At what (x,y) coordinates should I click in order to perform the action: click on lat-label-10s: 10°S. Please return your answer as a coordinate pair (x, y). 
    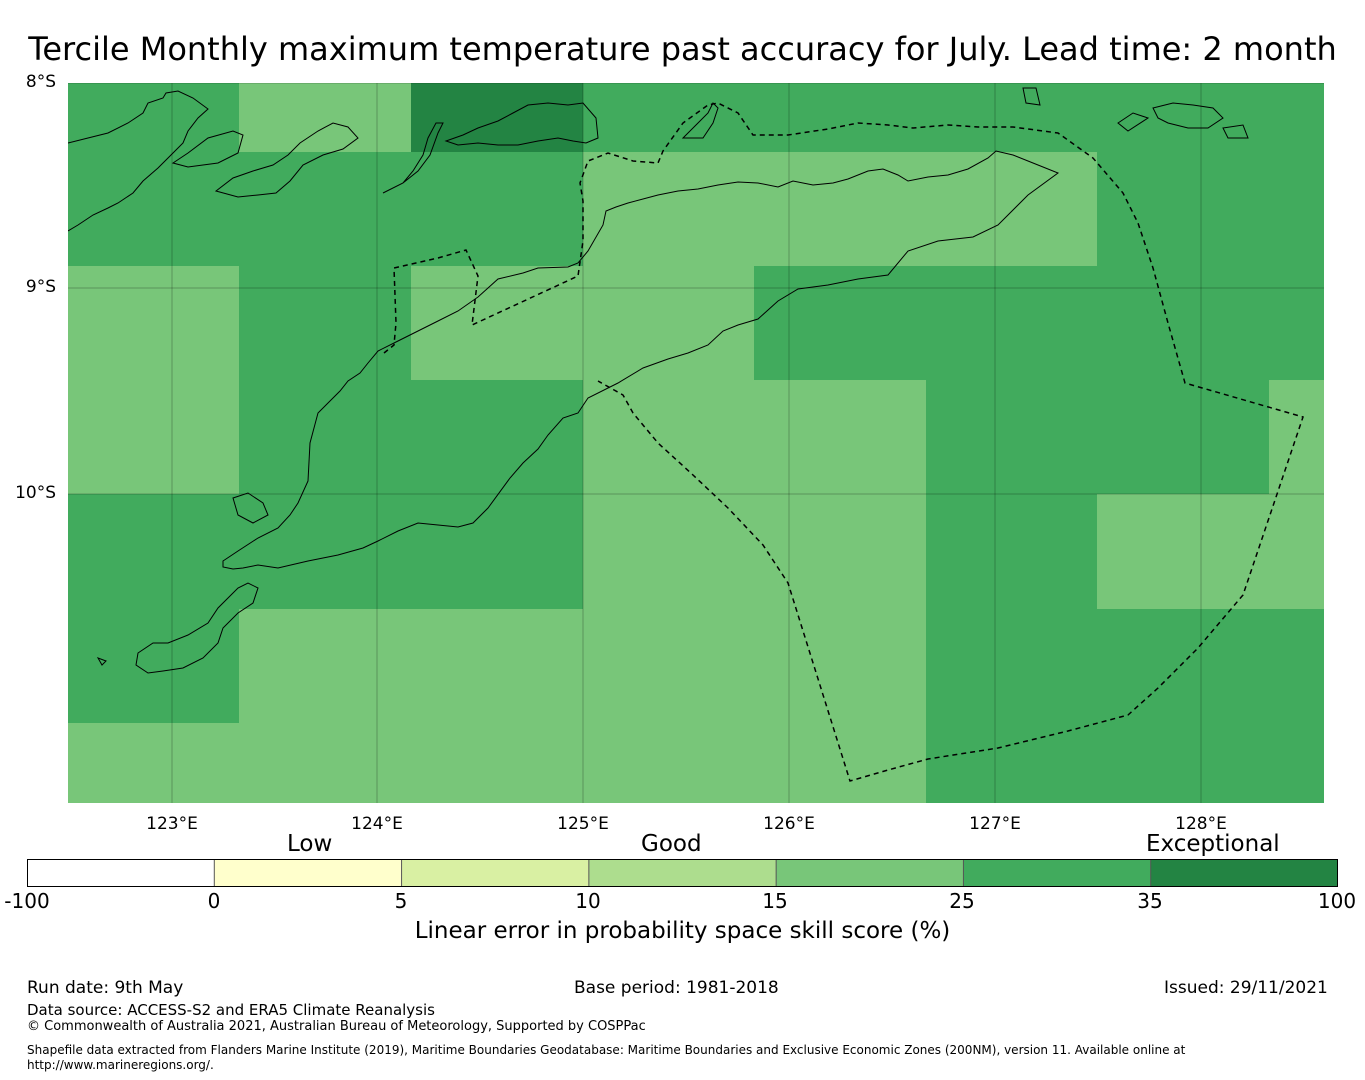
    Looking at the image, I should click on (35, 493).